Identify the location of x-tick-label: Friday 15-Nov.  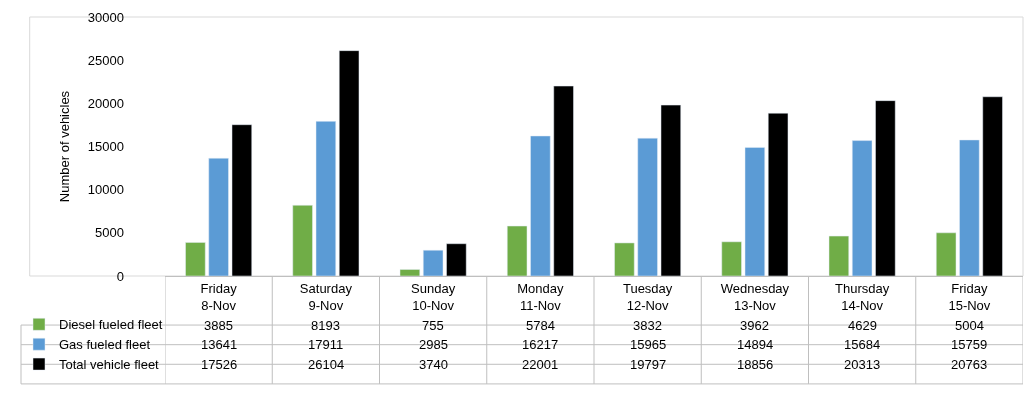
(969, 296).